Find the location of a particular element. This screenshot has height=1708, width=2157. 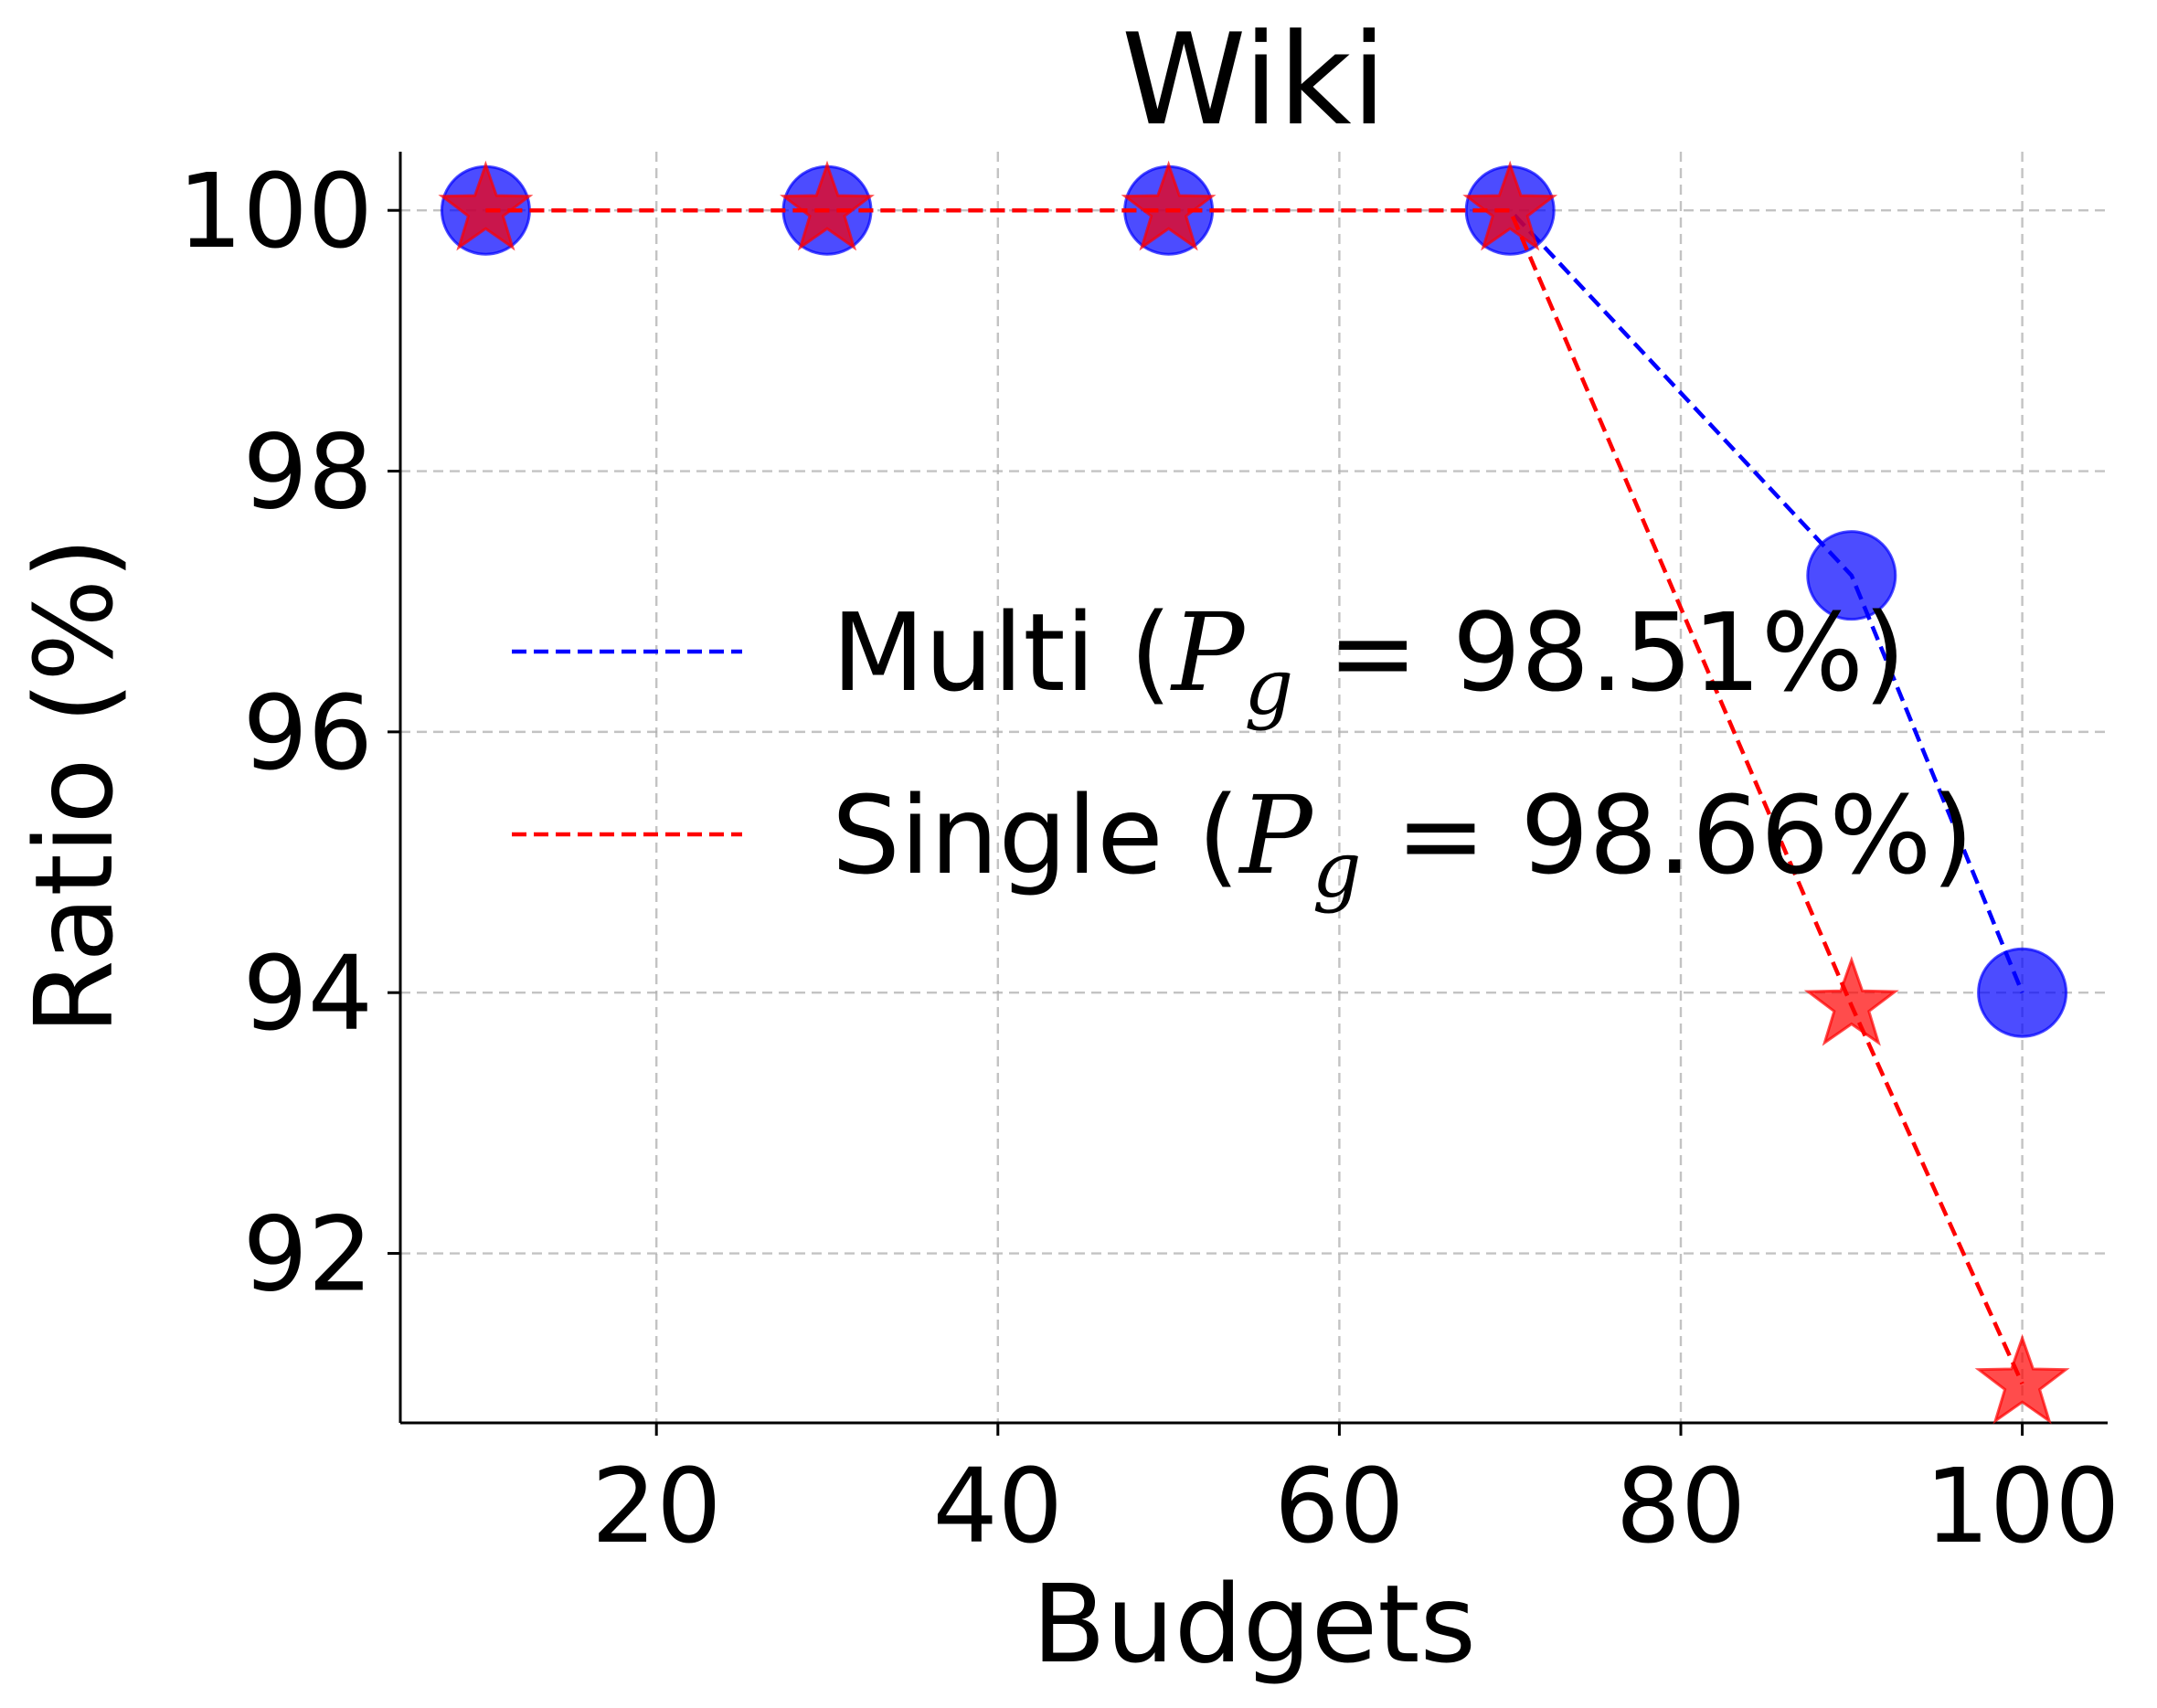

legend-label-multi: Multi (Pg = 98.51%) is located at coordinates (1369, 660).